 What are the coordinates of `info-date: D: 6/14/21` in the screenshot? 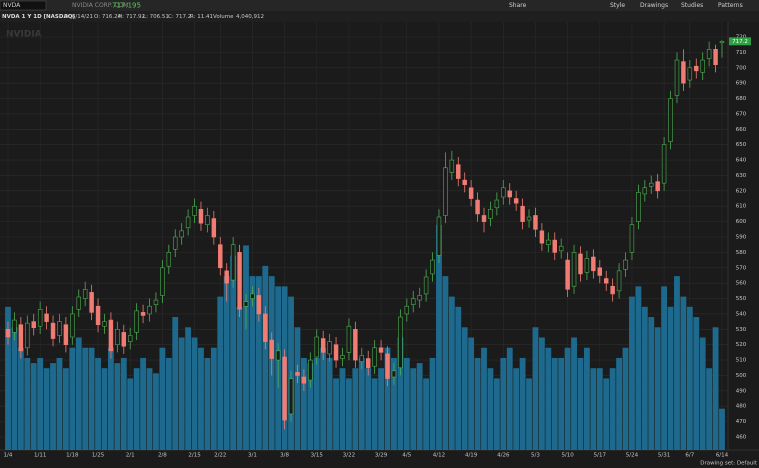 It's located at (78, 17).